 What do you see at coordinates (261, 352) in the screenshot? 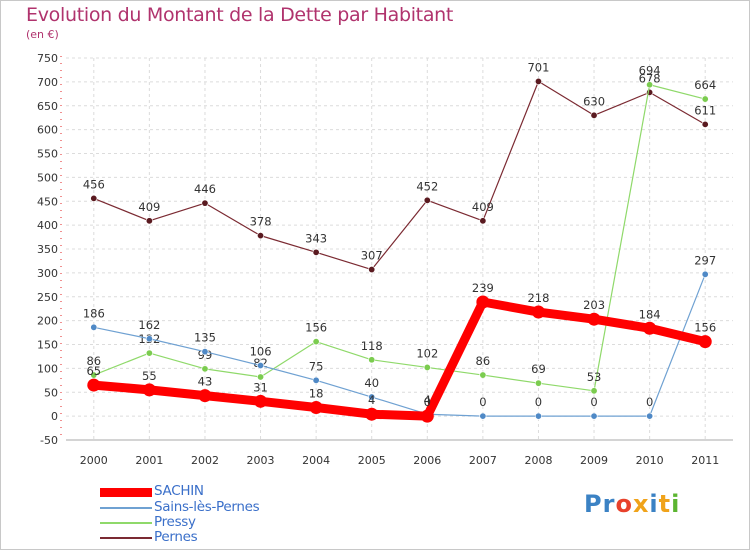
I see `data-label-sains-l-s-pernes: 106` at bounding box center [261, 352].